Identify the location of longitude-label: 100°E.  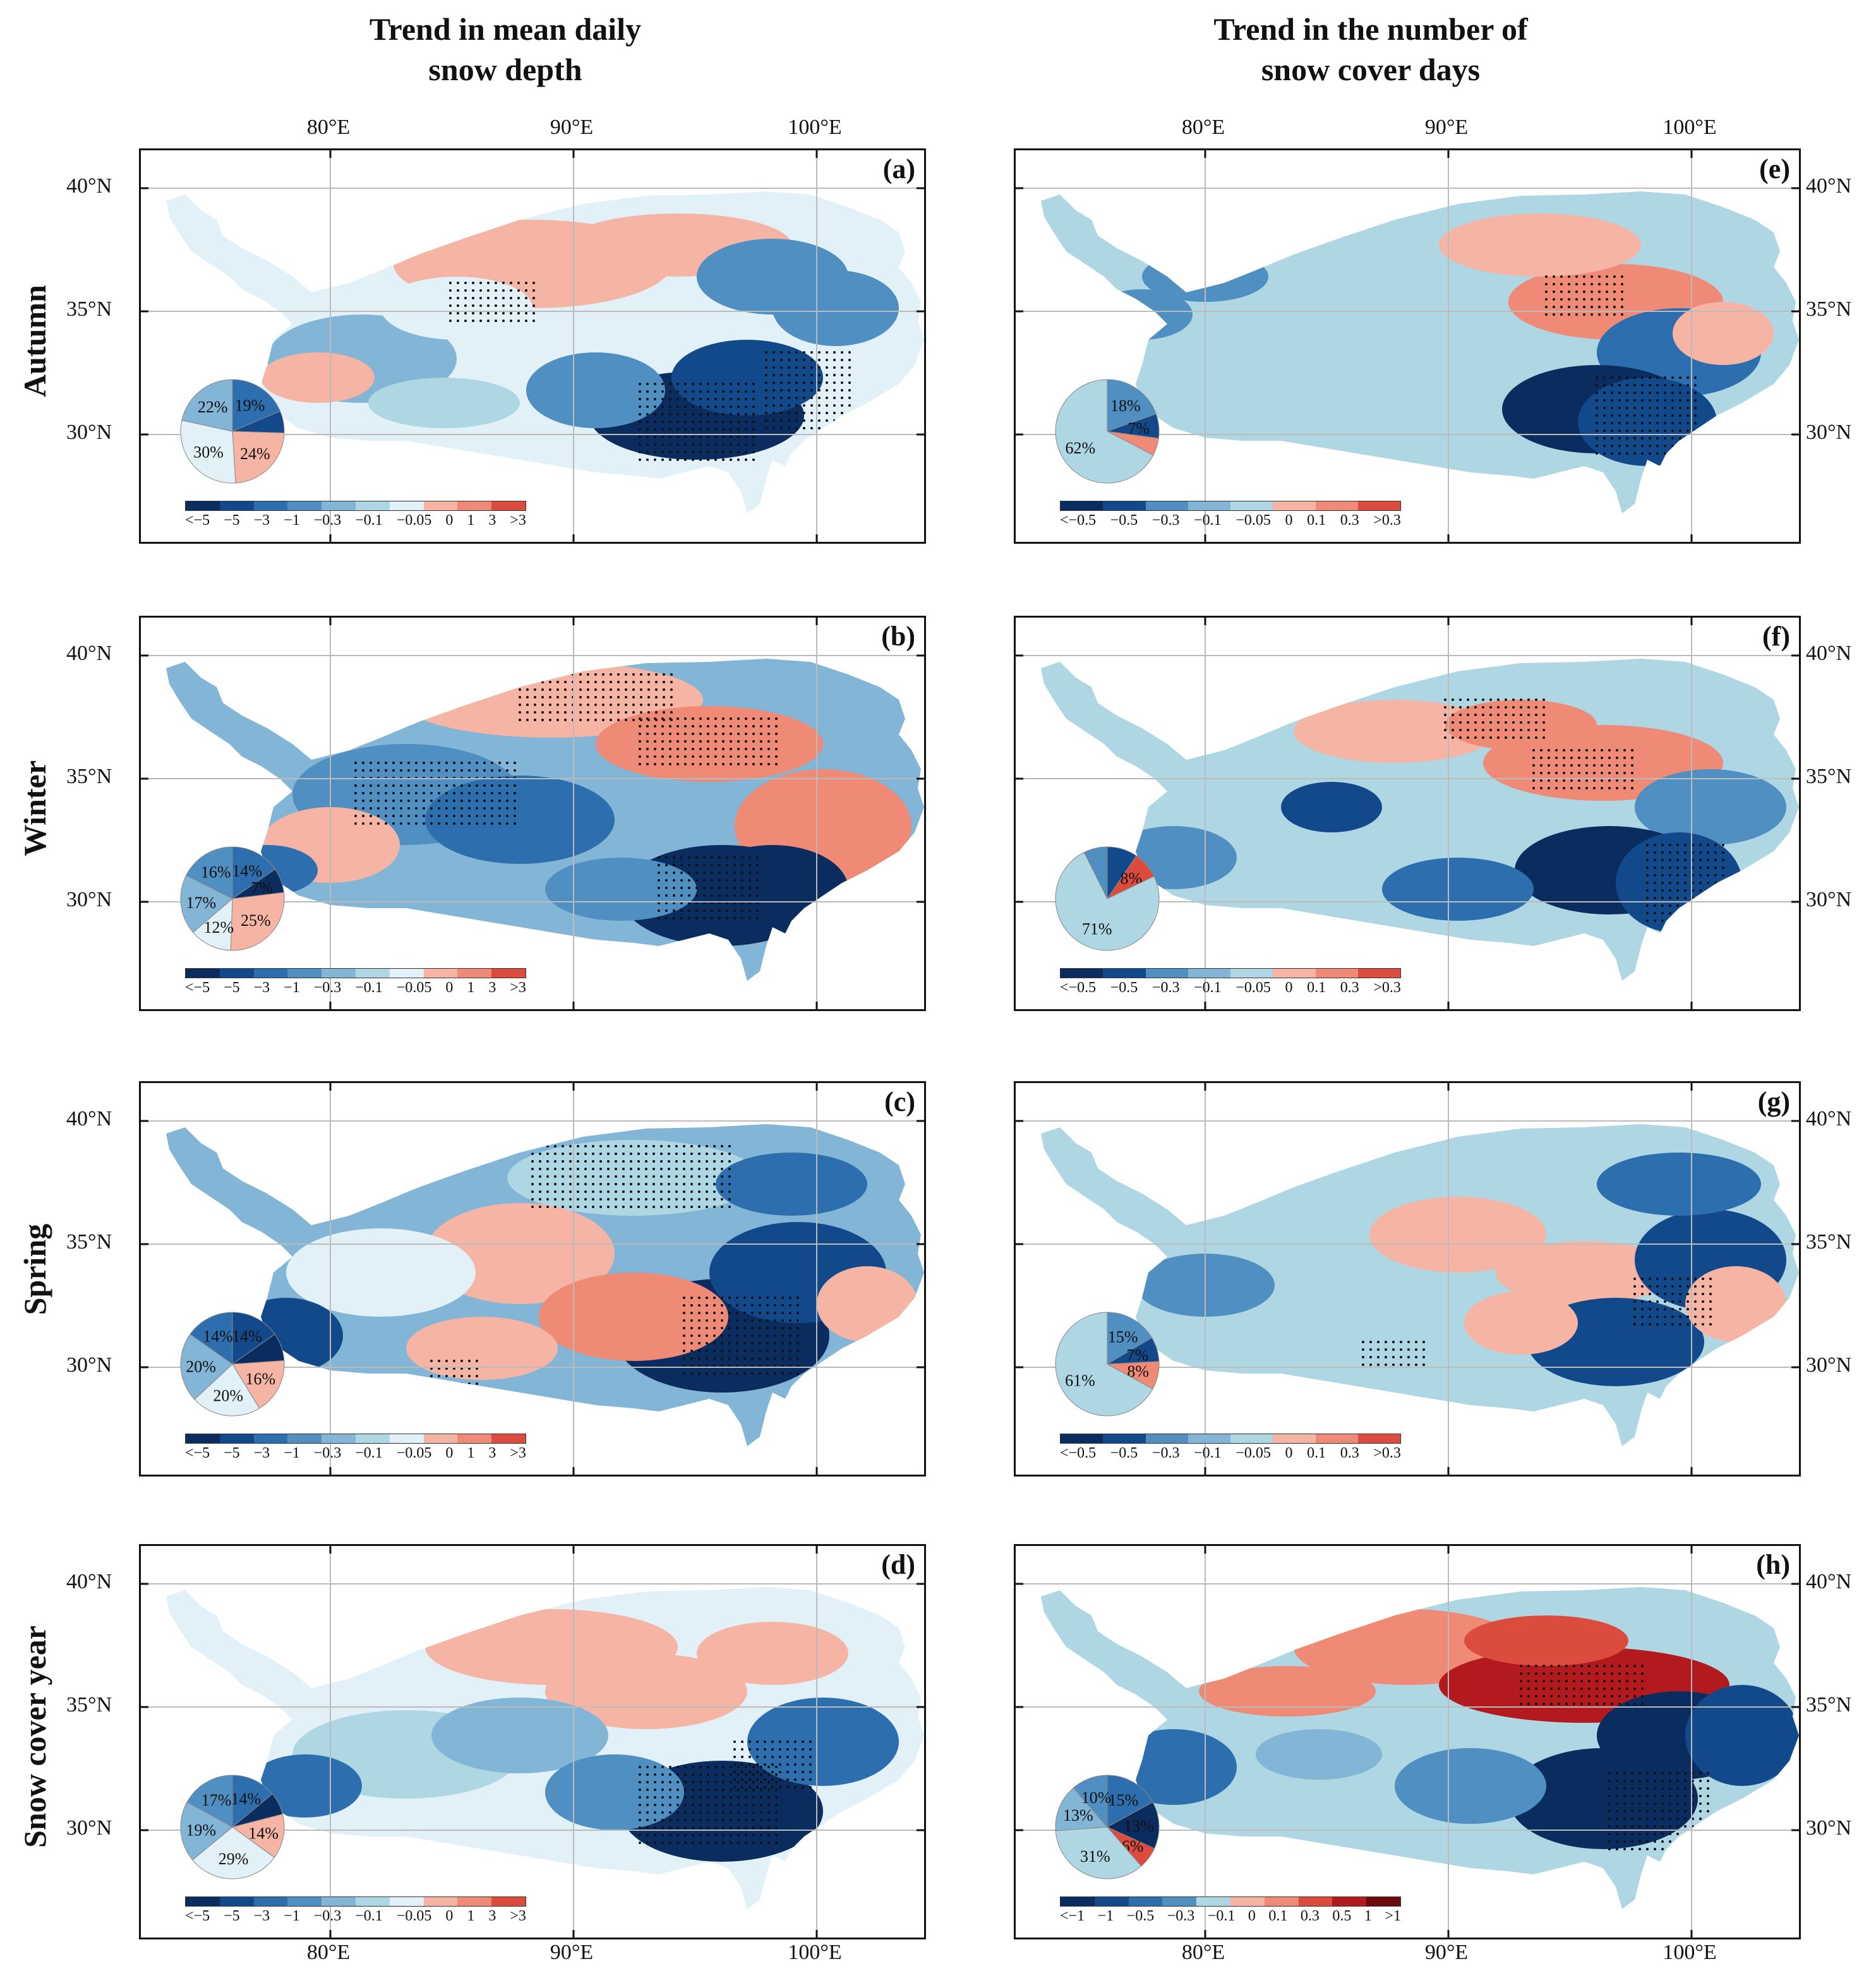
(815, 127).